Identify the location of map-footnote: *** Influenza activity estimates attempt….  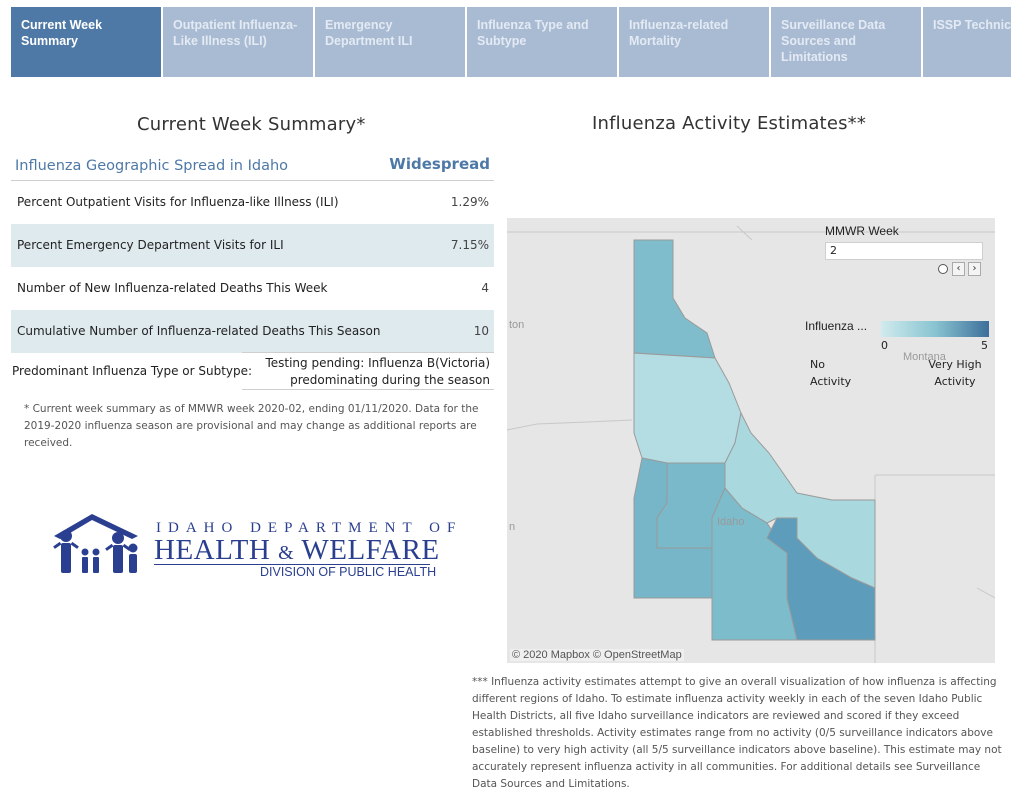
(737, 733).